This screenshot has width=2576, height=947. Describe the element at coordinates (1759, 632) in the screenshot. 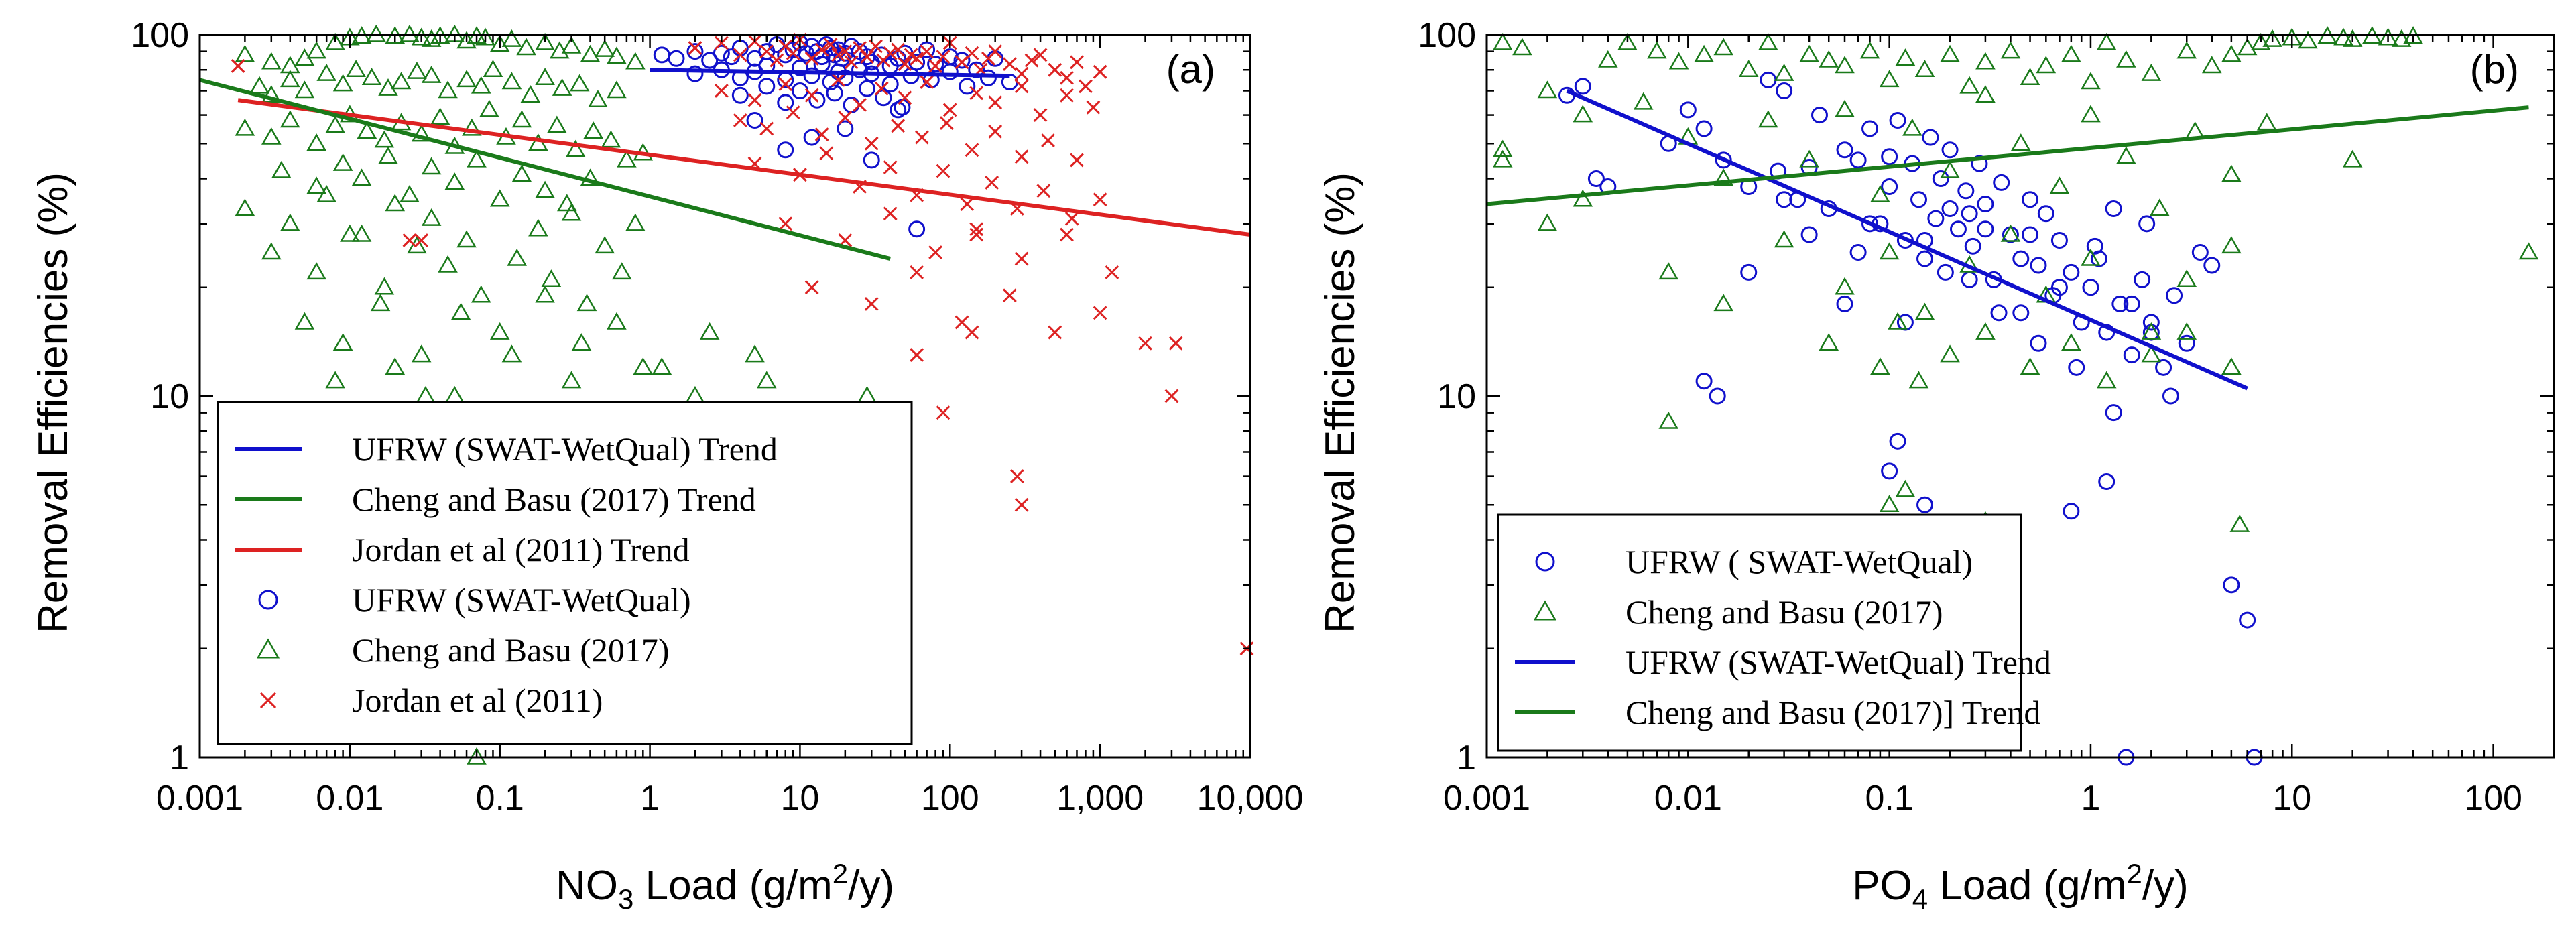

I see `legend-box` at that location.